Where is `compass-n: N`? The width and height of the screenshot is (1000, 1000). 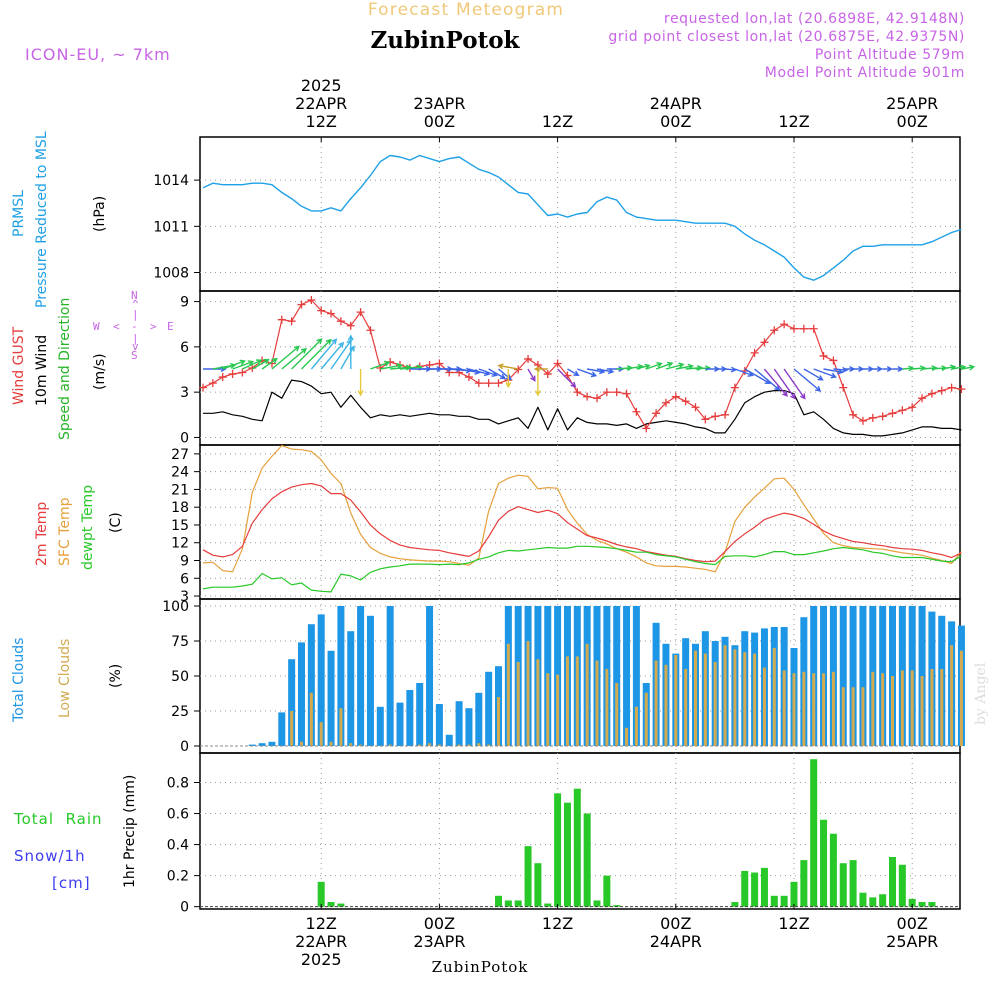 compass-n: N is located at coordinates (134, 295).